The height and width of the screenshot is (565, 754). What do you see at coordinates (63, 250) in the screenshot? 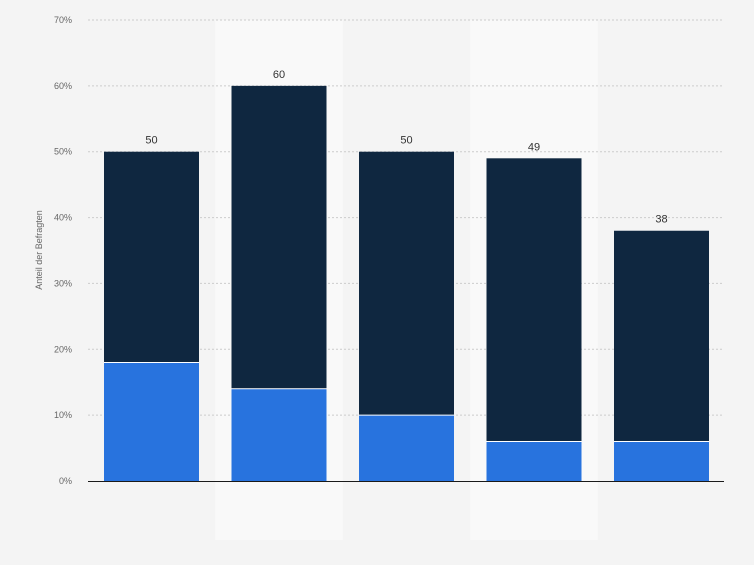
I see `y-axis-ticks: 0% 10% 20% 30% 40% 50% 60% 70%` at bounding box center [63, 250].